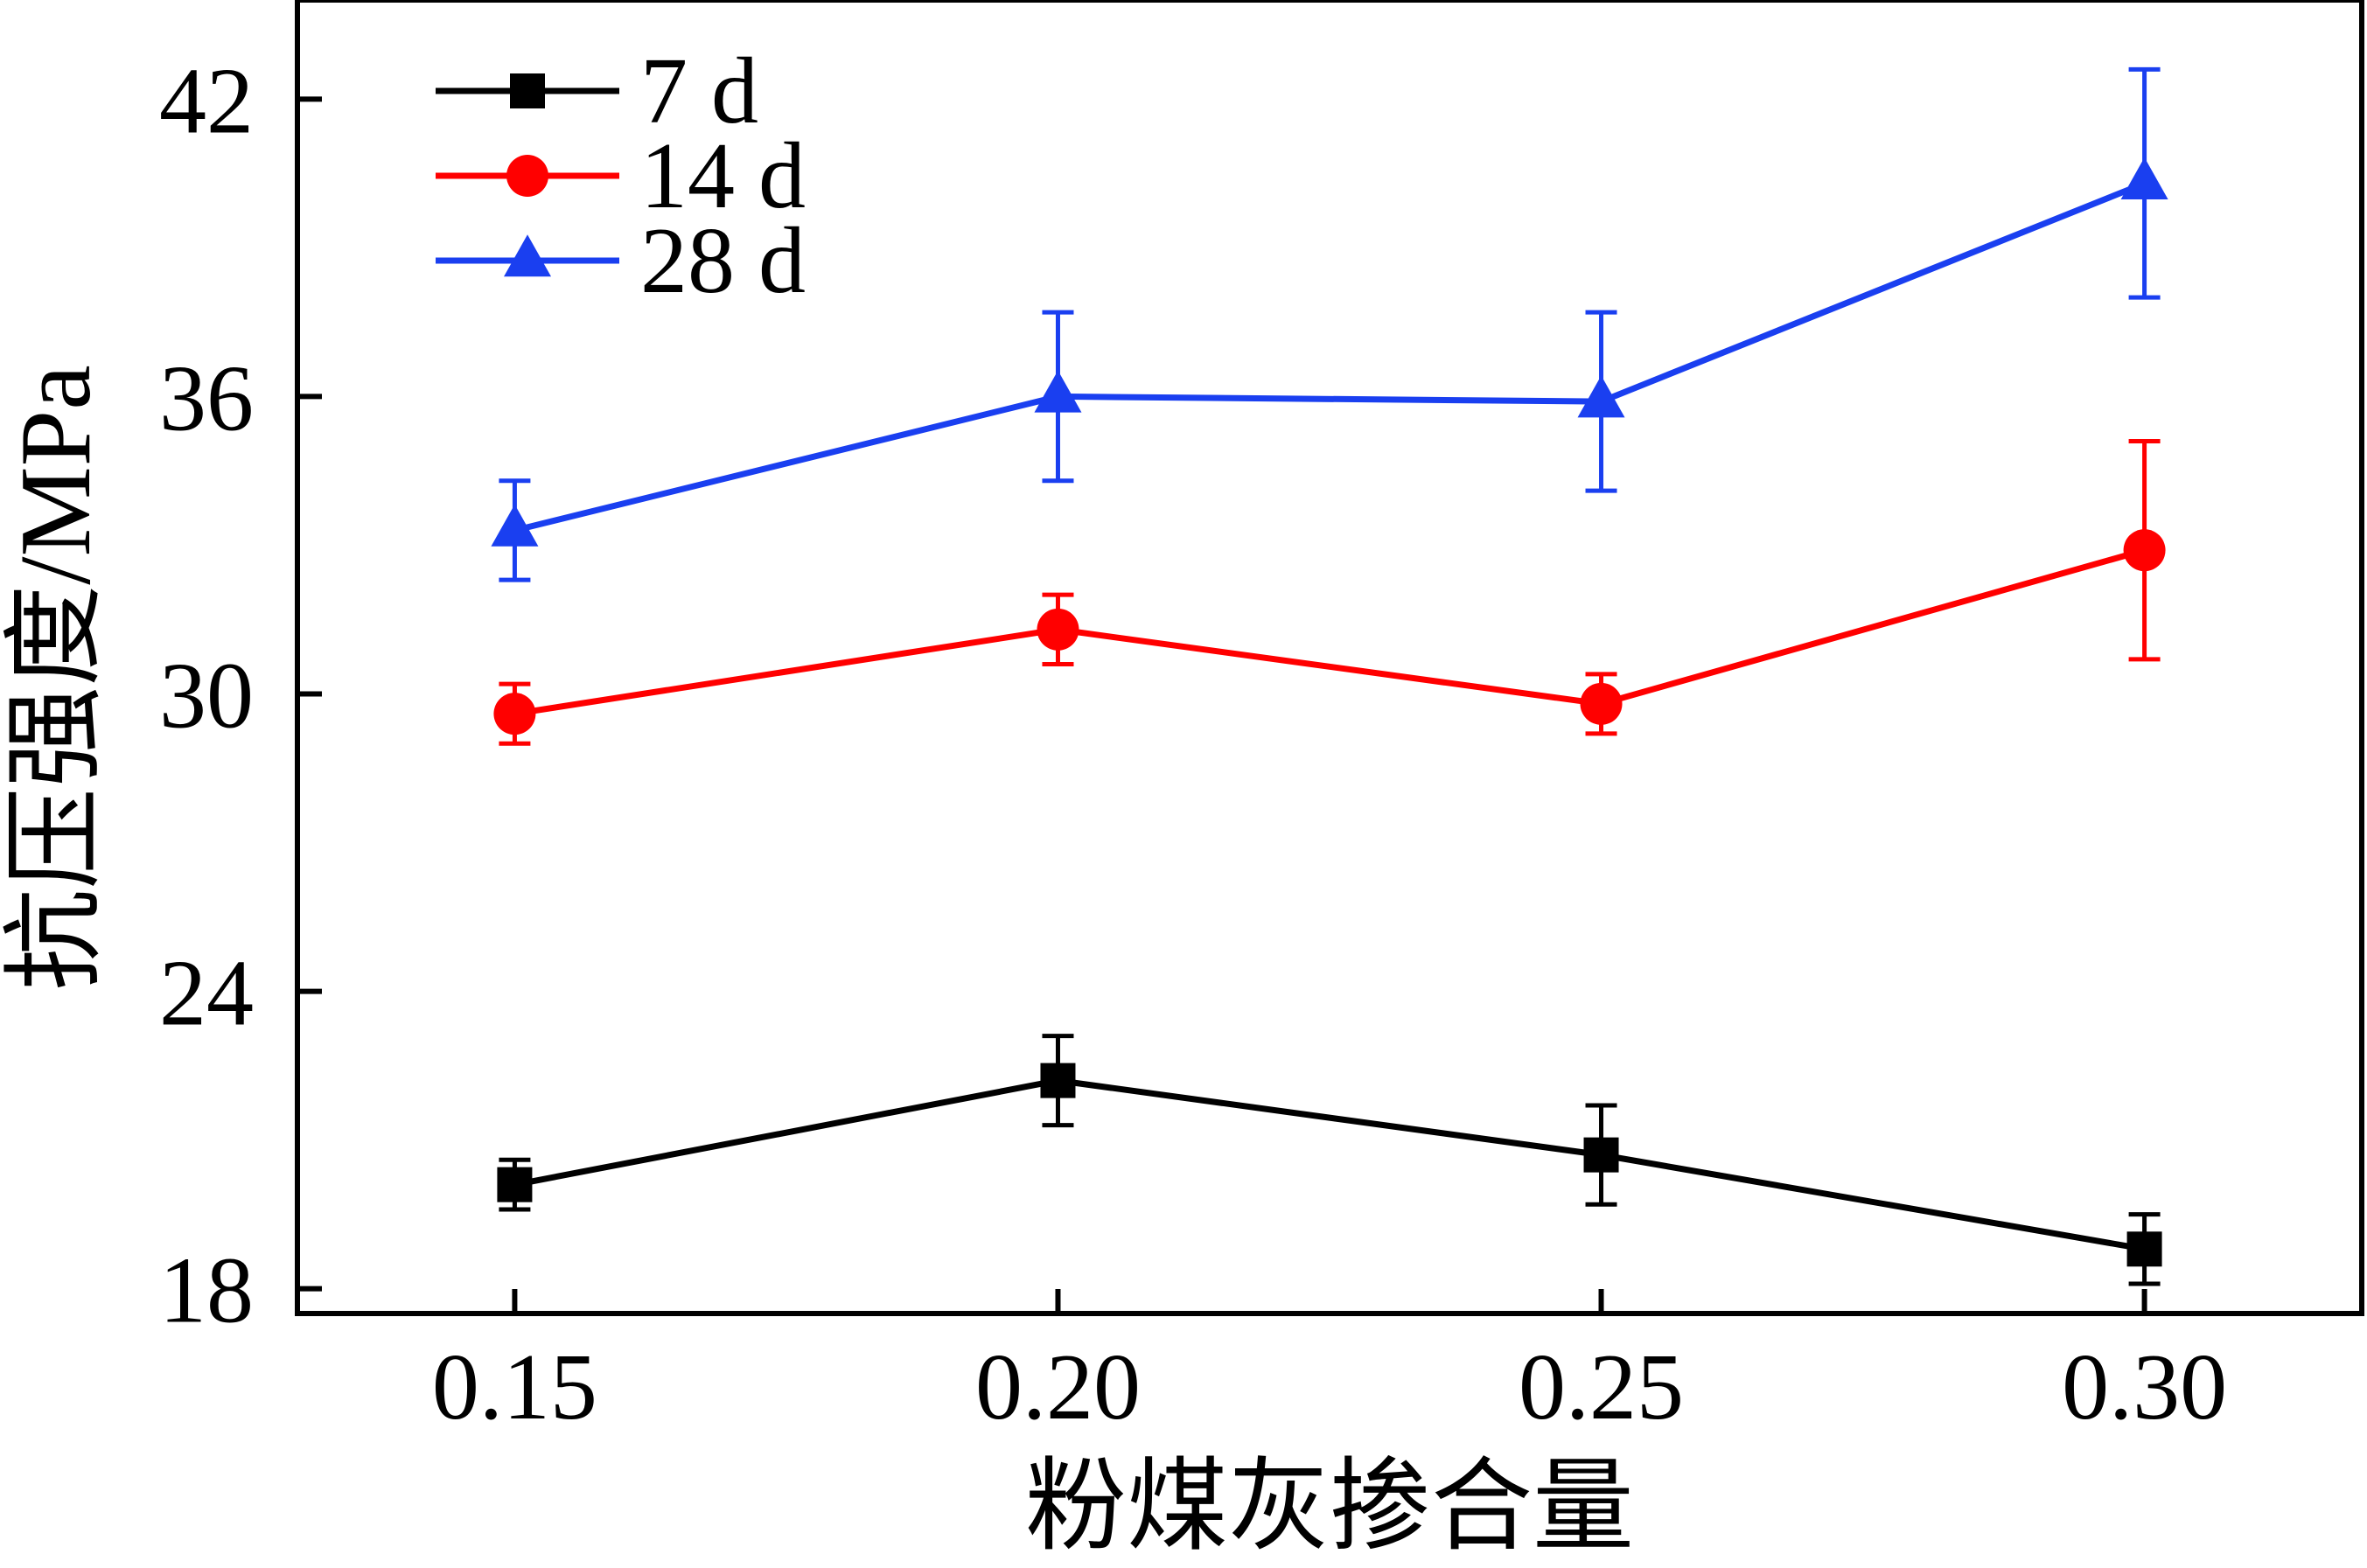 The width and height of the screenshot is (2367, 1568). What do you see at coordinates (597, 91) in the screenshot?
I see `legend-entry: 7 d` at bounding box center [597, 91].